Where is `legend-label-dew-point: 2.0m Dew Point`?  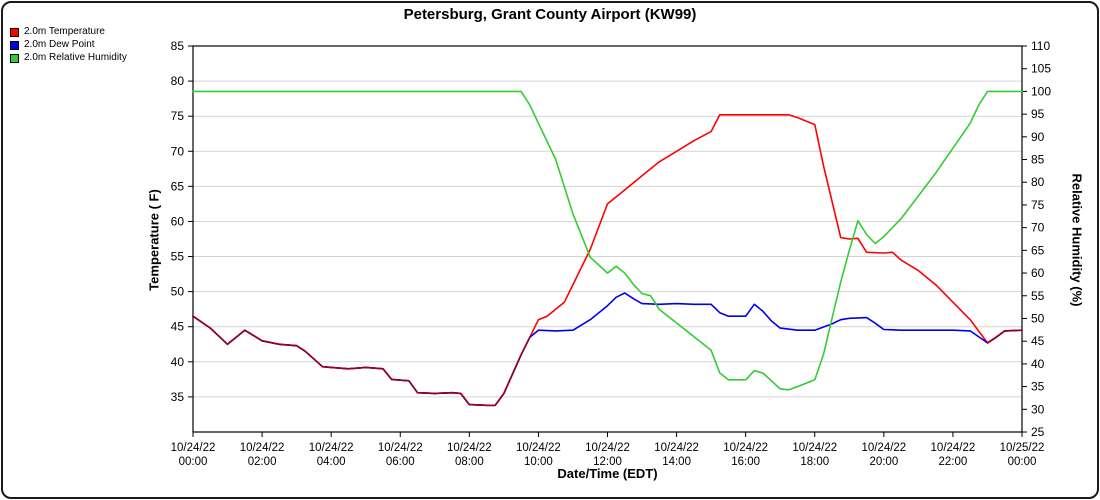
legend-label-dew-point: 2.0m Dew Point is located at coordinates (59, 44).